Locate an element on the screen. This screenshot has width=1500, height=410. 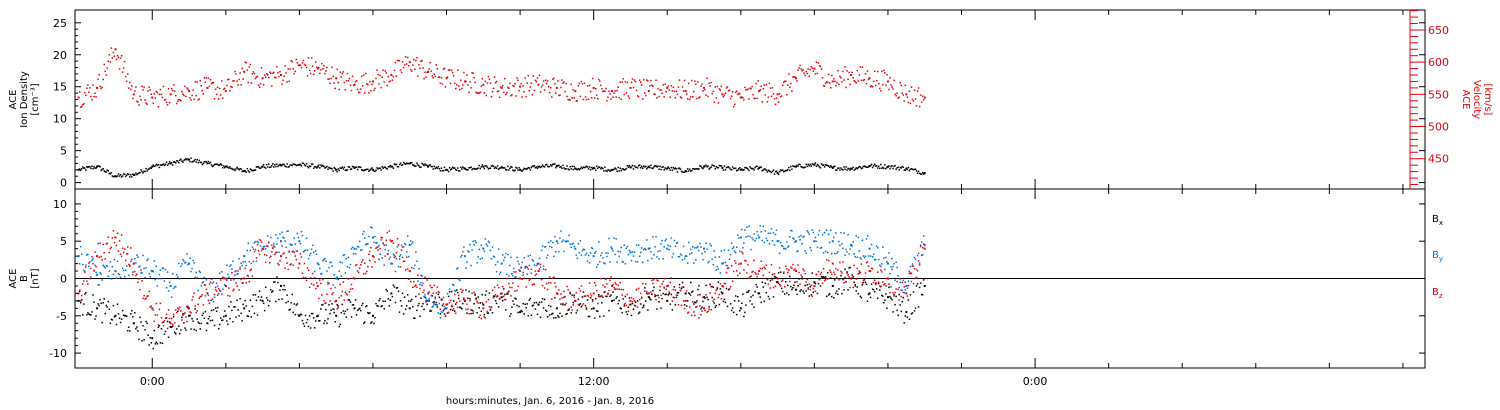
left-y-axis-label: ACE is located at coordinates (13, 279).